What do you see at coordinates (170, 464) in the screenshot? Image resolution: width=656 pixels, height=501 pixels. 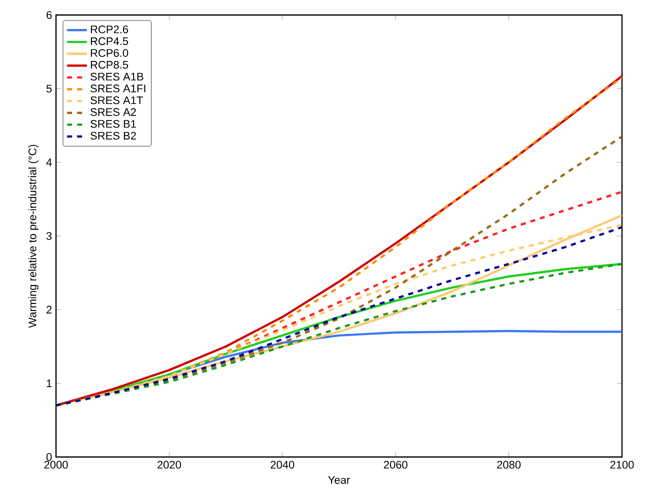 I see `x-tick-label: 2020` at bounding box center [170, 464].